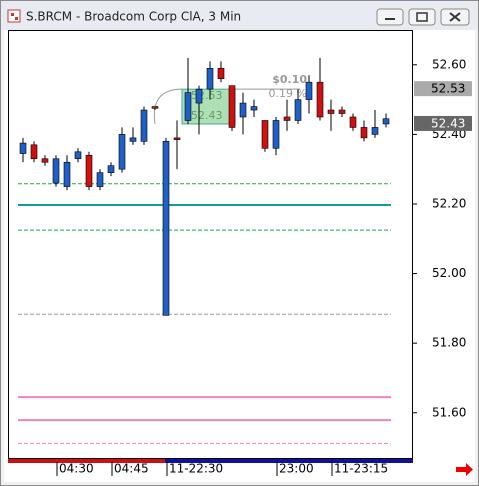  Describe the element at coordinates (133, 17) in the screenshot. I see `window-title: S.BRCM - Broadcom Corp ClA, 3 Min` at that location.